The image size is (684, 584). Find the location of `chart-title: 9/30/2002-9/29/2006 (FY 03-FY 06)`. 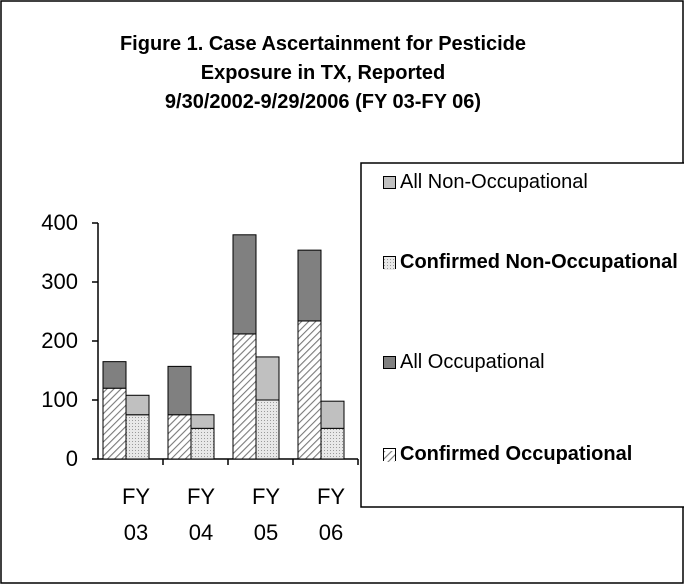

chart-title: 9/30/2002-9/29/2006 (FY 03-FY 06) is located at coordinates (323, 102).